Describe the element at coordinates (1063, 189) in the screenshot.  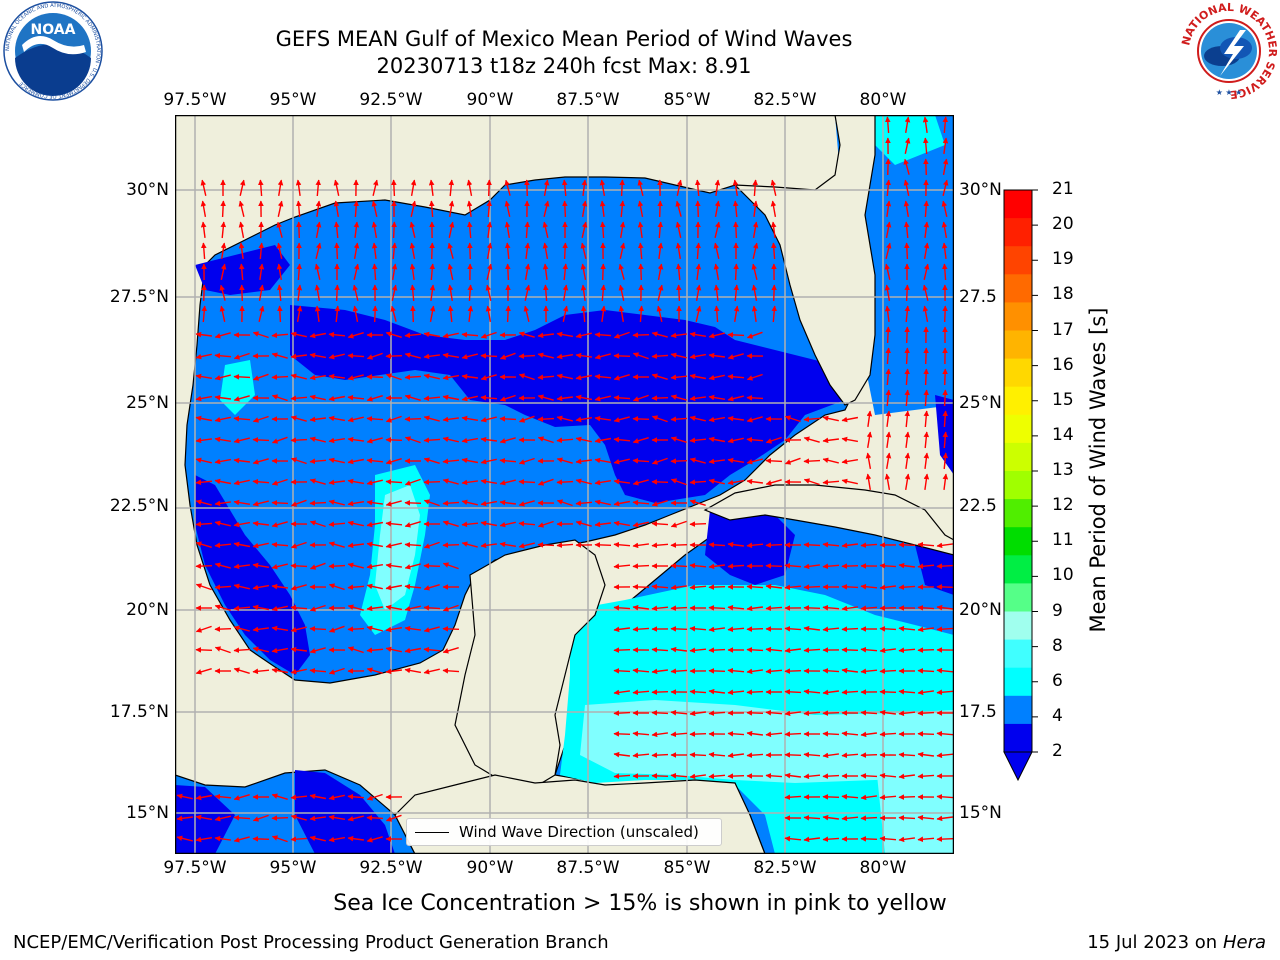
I see `colorbar-tick-label: 21` at that location.